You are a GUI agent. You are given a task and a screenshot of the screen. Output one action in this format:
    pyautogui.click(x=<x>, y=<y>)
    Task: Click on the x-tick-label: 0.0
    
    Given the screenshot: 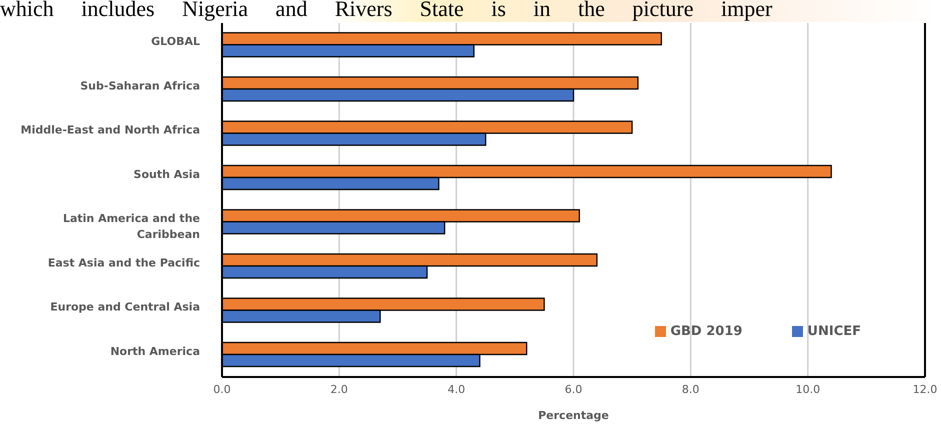 What is the action you would take?
    pyautogui.click(x=222, y=389)
    